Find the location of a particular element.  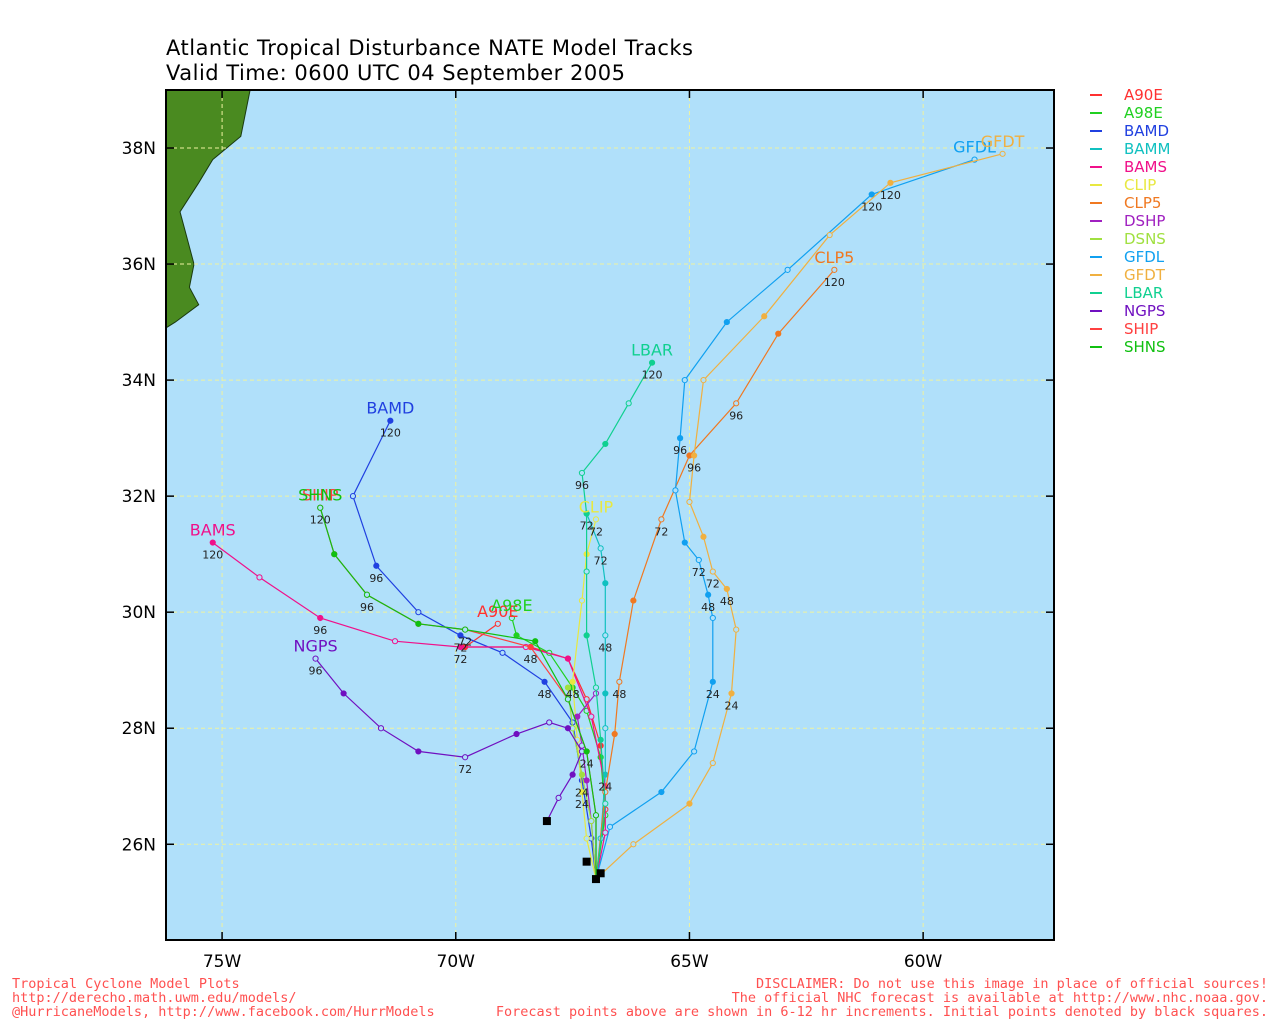

legend-label: GFDT is located at coordinates (1144, 275).